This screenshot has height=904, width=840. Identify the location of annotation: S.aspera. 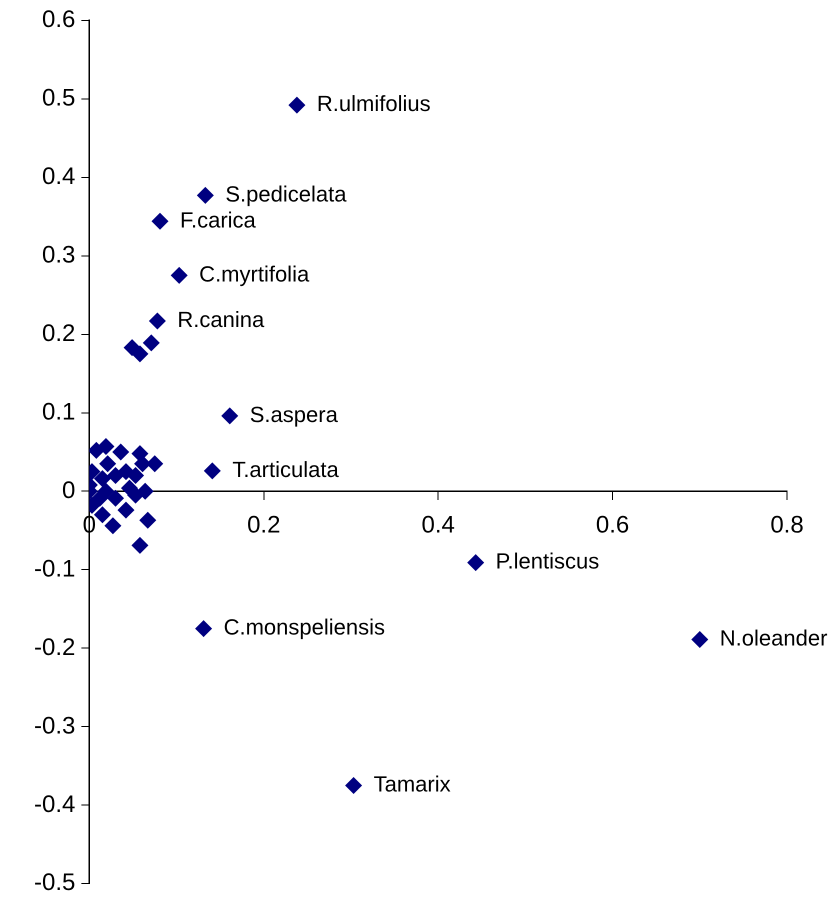
(294, 414).